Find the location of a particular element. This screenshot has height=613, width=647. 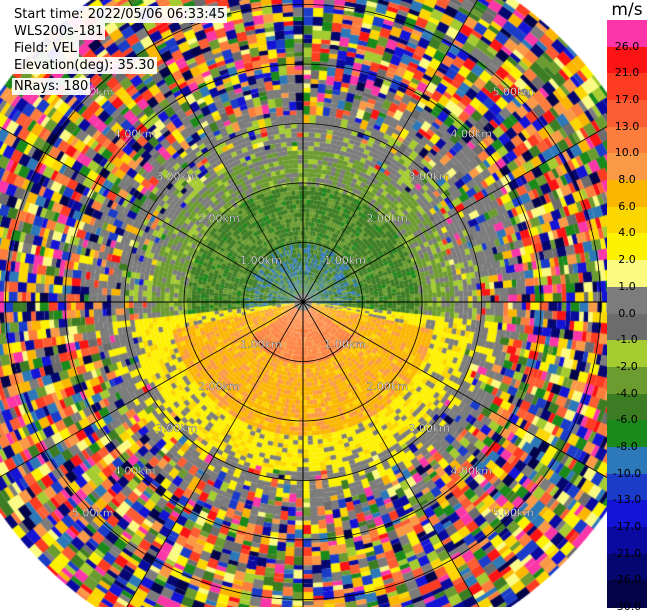

colorbar-tick-label: -21.0 is located at coordinates (627, 553).